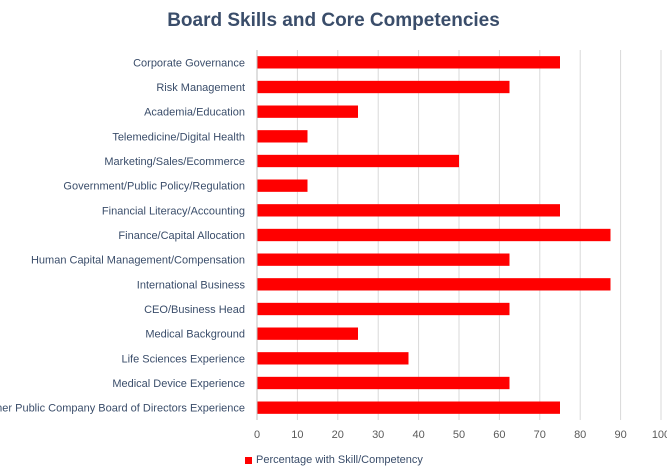  What do you see at coordinates (580, 435) in the screenshot?
I see `x-tick-label: 80` at bounding box center [580, 435].